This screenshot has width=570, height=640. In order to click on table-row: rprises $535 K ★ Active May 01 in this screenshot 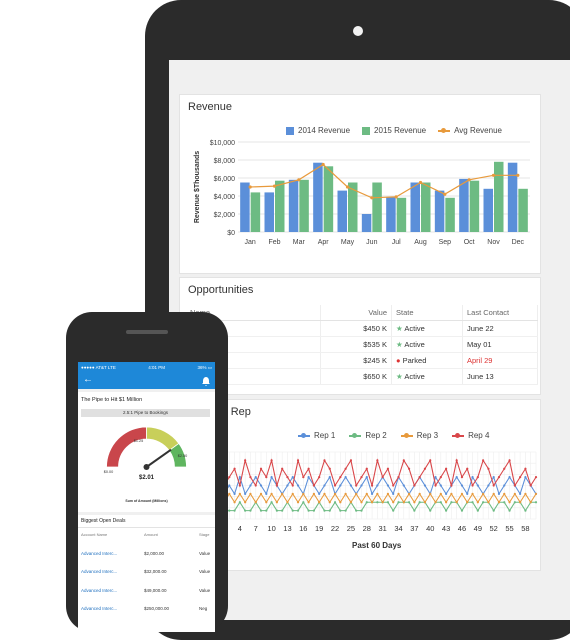, I will do `click(362, 344)`.